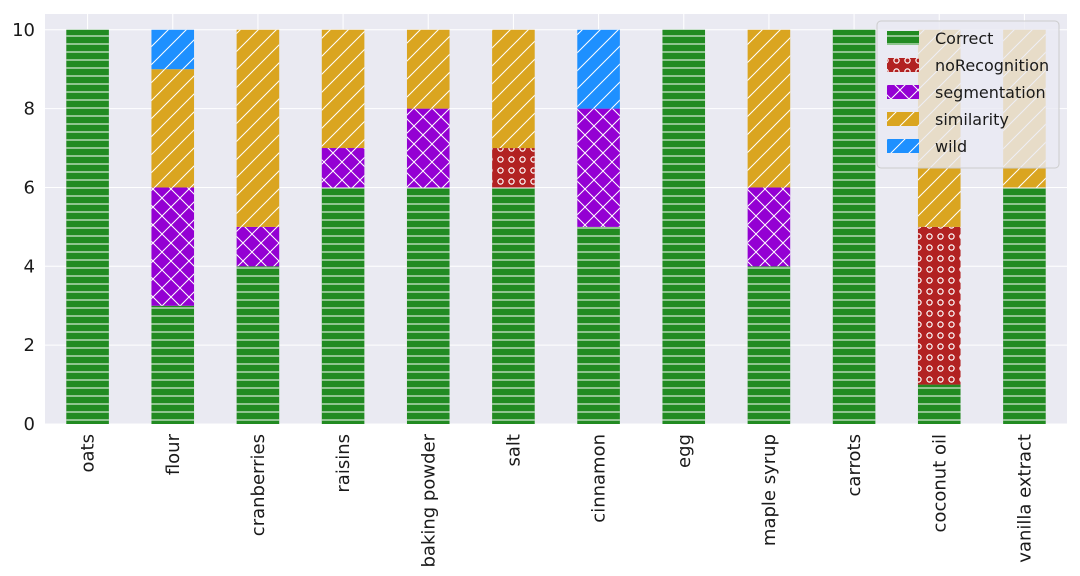 The height and width of the screenshot is (576, 1080). I want to click on x-tick-label: egg, so click(684, 451).